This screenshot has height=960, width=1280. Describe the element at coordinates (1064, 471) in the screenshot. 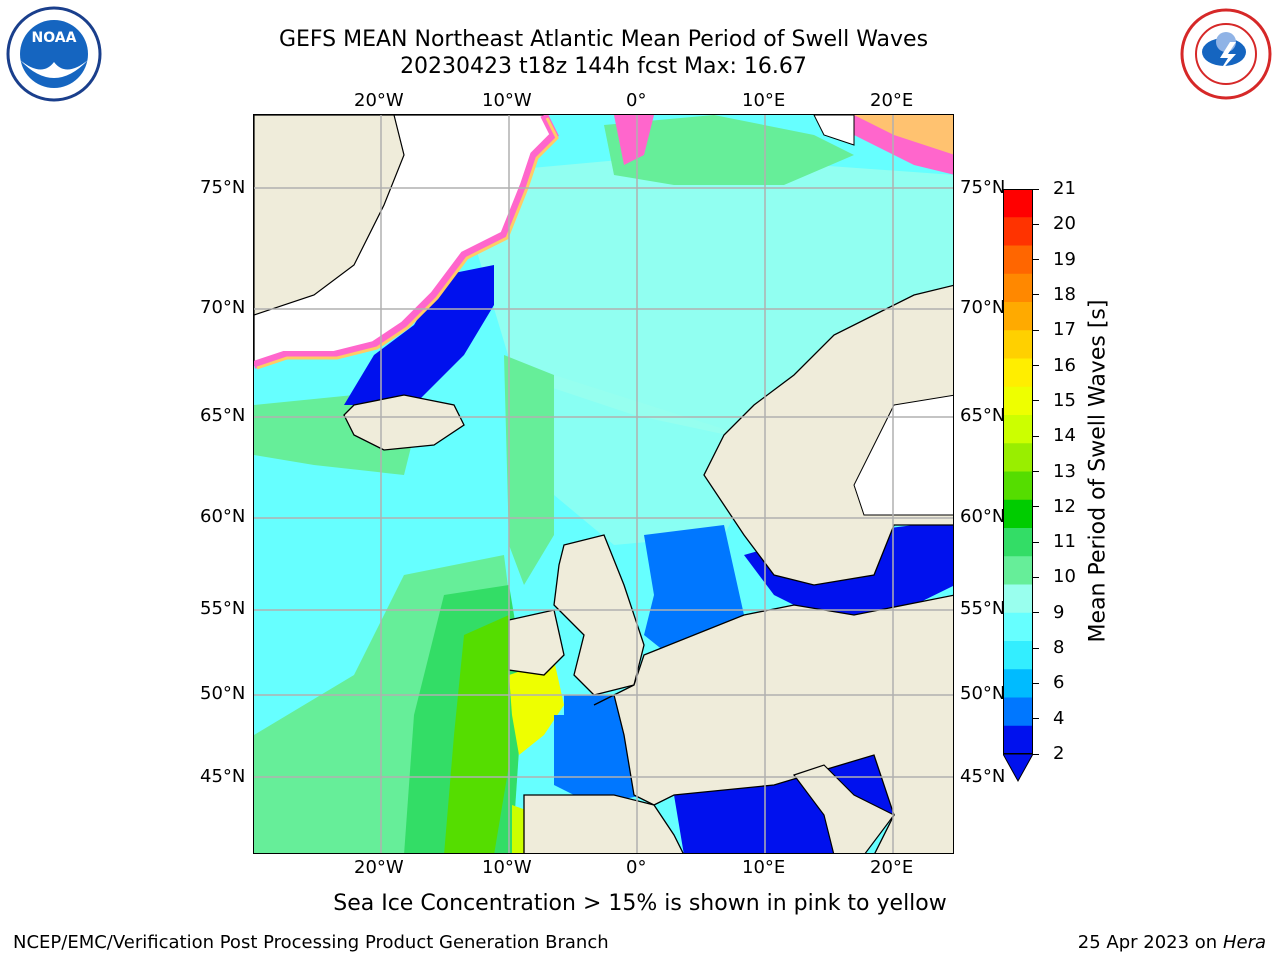

I see `colorbar-tick-label: 13` at that location.